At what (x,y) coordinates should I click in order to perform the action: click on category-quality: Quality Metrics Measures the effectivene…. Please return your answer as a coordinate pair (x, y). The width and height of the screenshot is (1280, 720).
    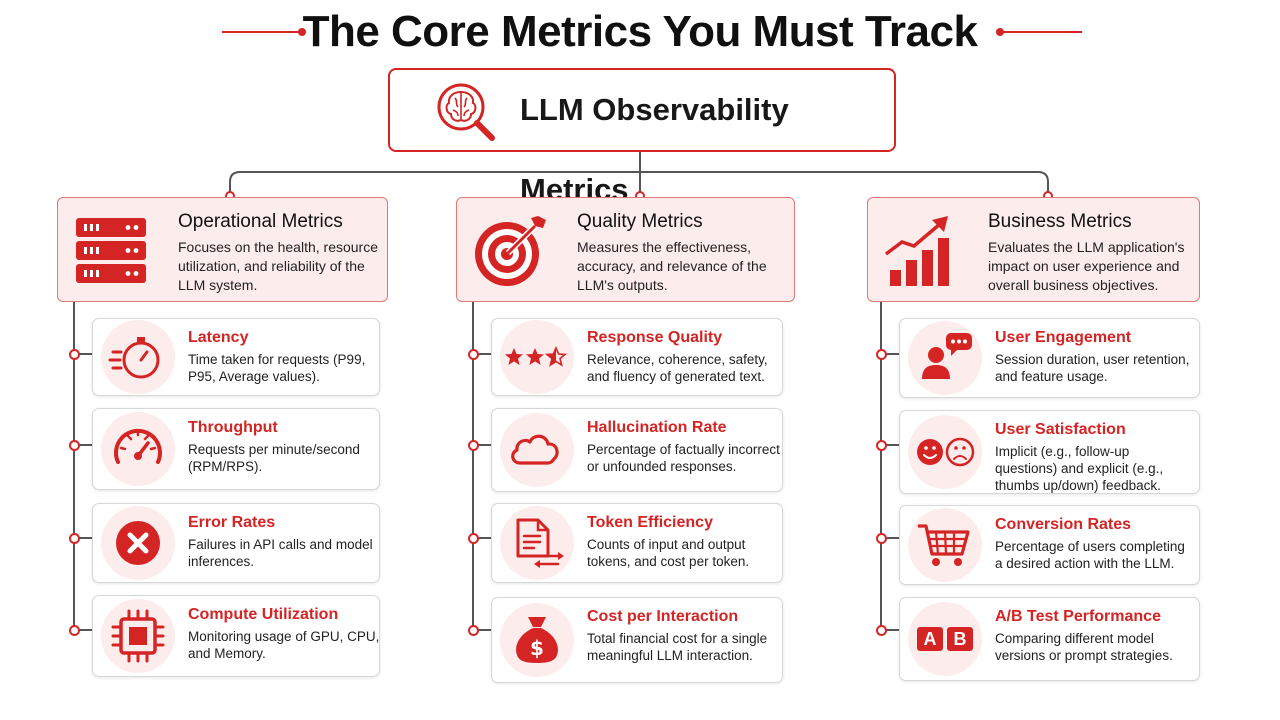
    Looking at the image, I should click on (625, 249).